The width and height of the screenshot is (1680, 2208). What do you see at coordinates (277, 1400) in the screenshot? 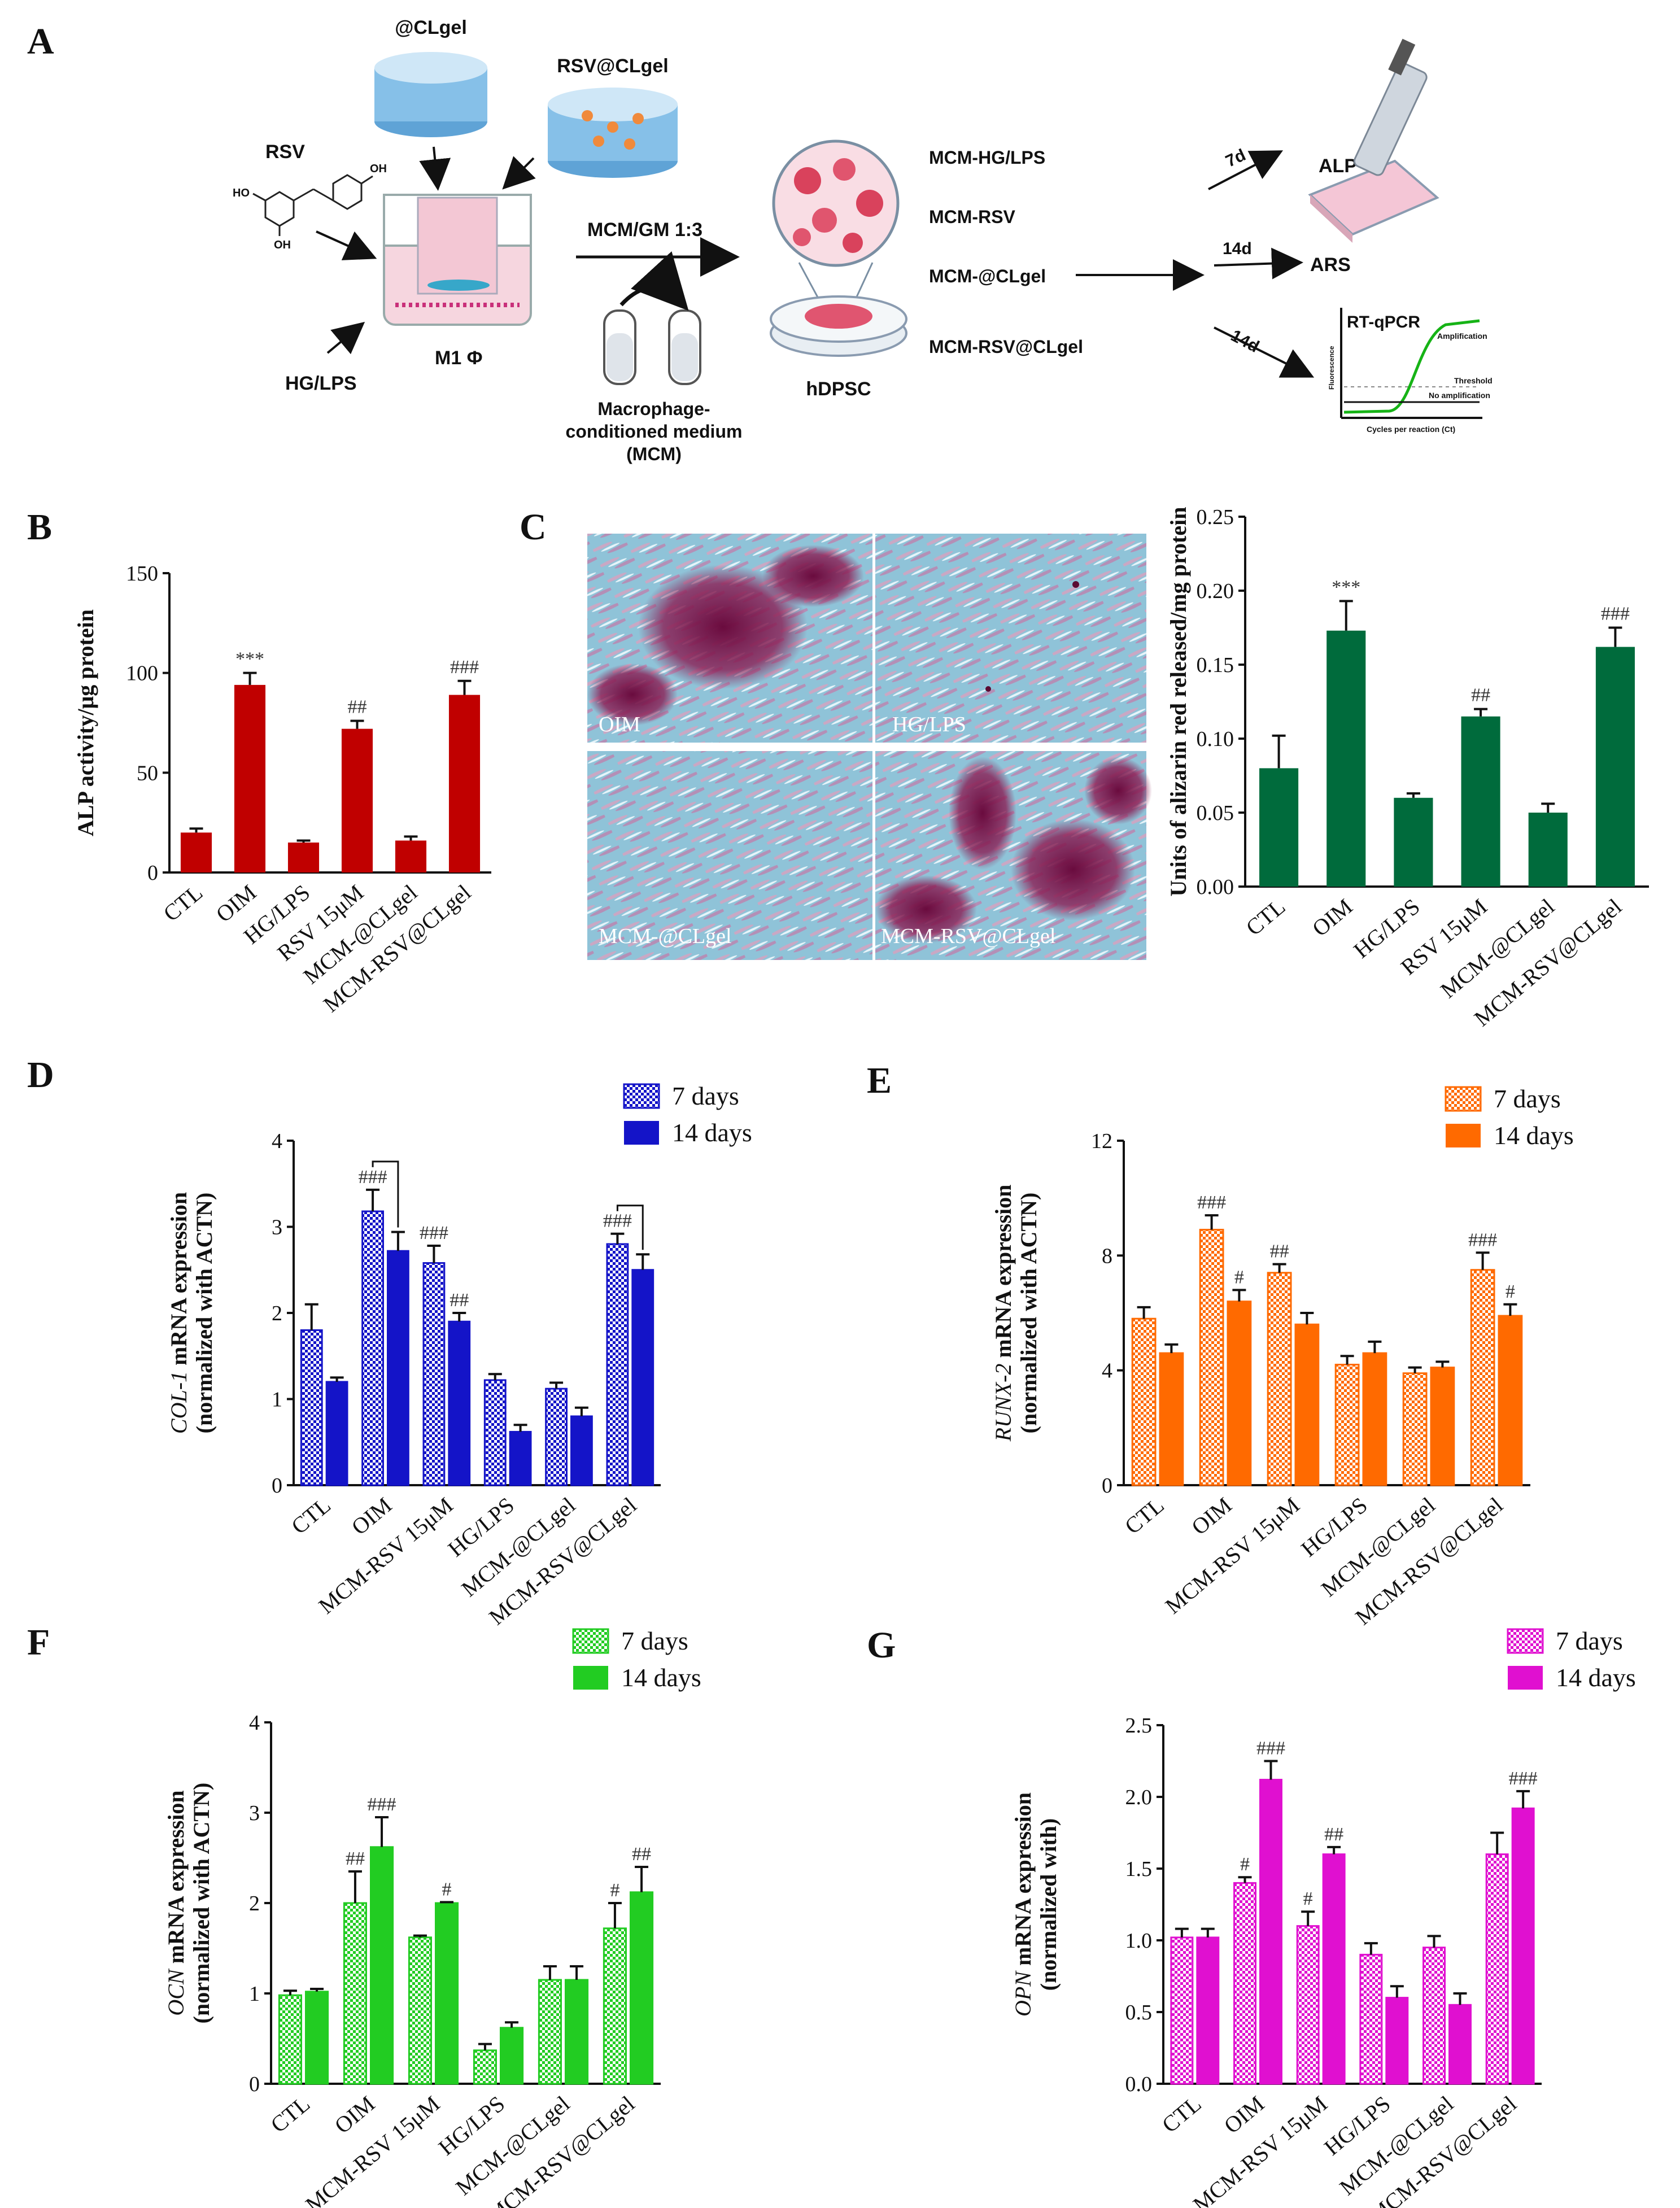
I see `chart-d-y-tick-label: 1` at bounding box center [277, 1400].